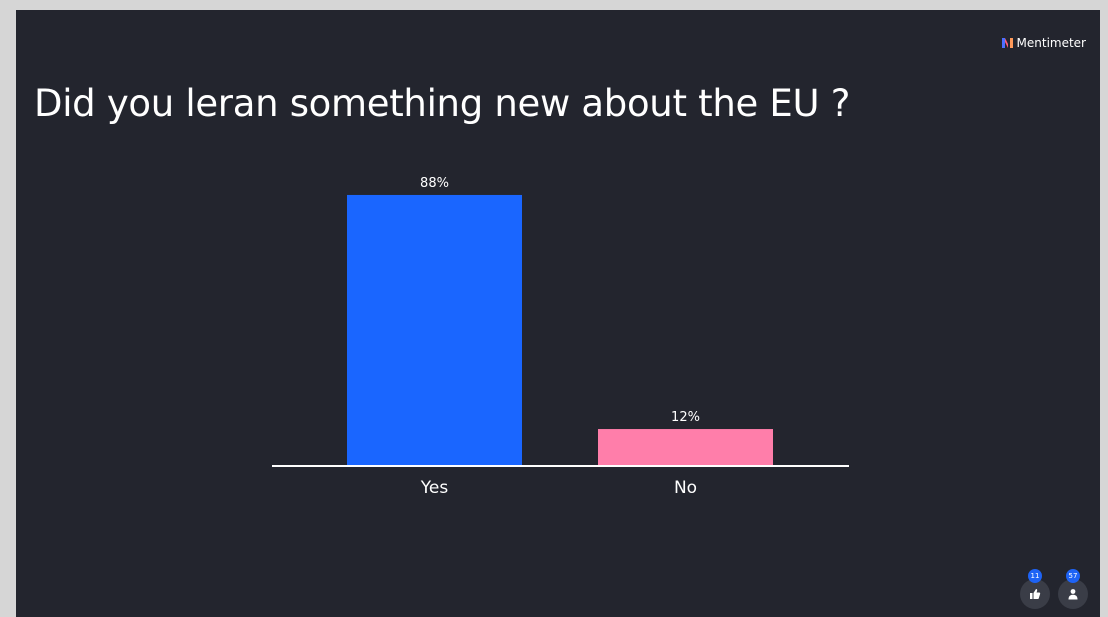 The image size is (1108, 617). I want to click on category-label-no: No, so click(685, 488).